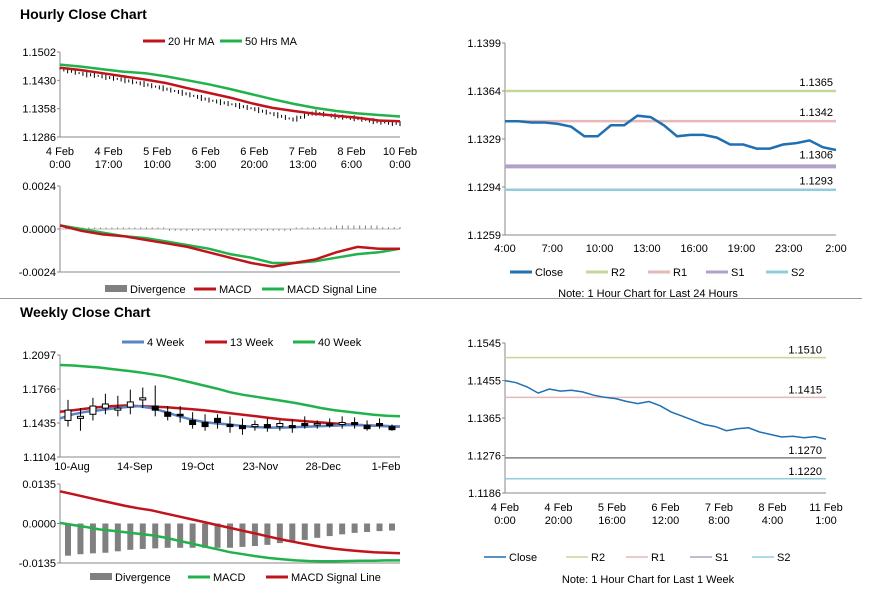 The image size is (873, 601). I want to click on legend-50hrs-ma-label: 50 Hrs MA, so click(271, 42).